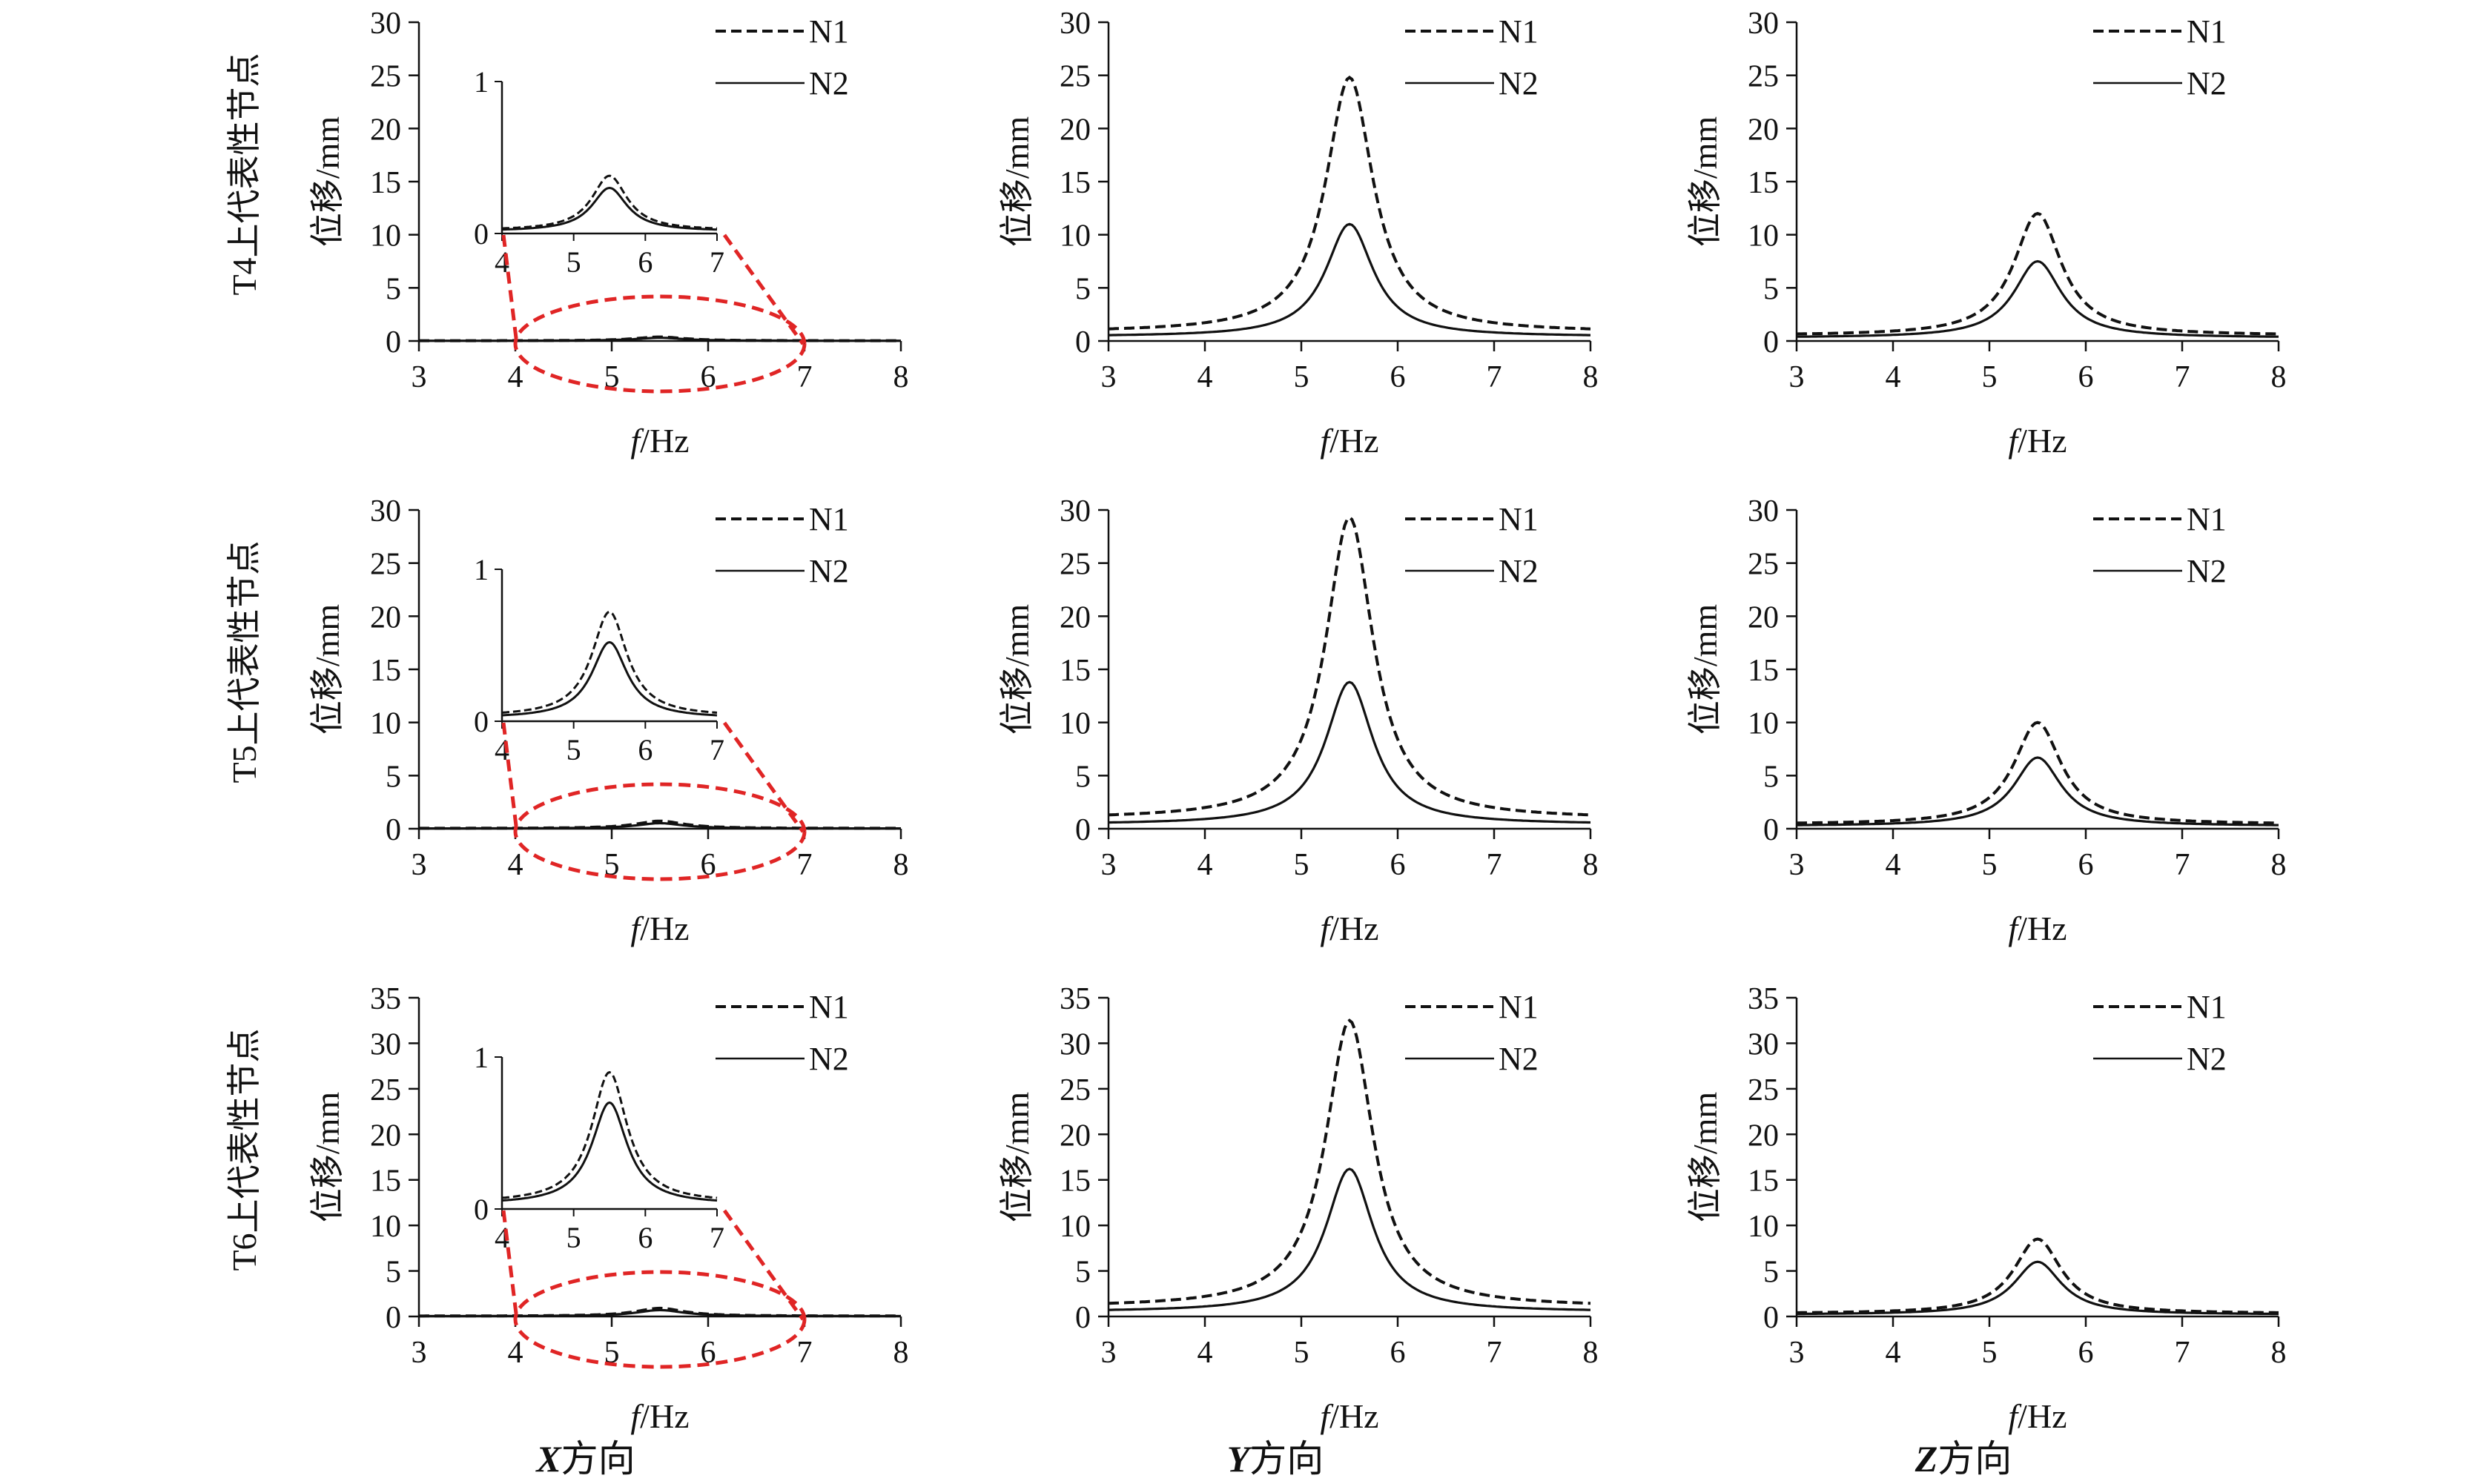 This screenshot has height=1484, width=2481. I want to click on inset-x-tick-label: 6, so click(645, 262).